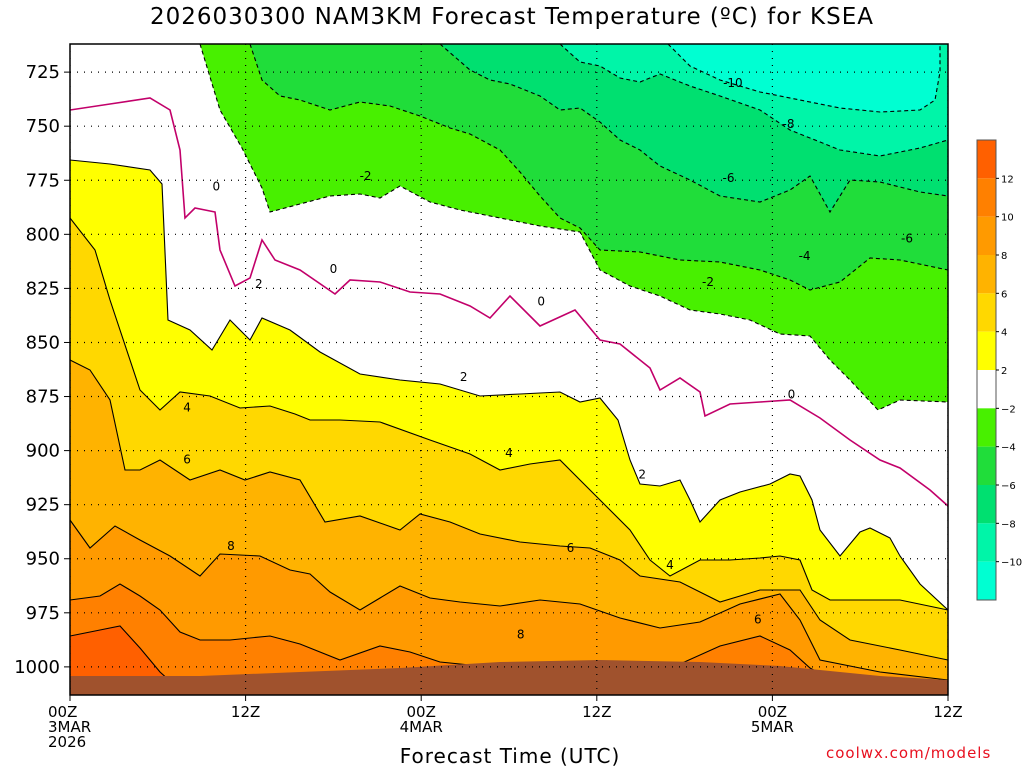 Image resolution: width=1024 pixels, height=768 pixels. Describe the element at coordinates (1007, 218) in the screenshot. I see `colorbar-label: 10` at that location.